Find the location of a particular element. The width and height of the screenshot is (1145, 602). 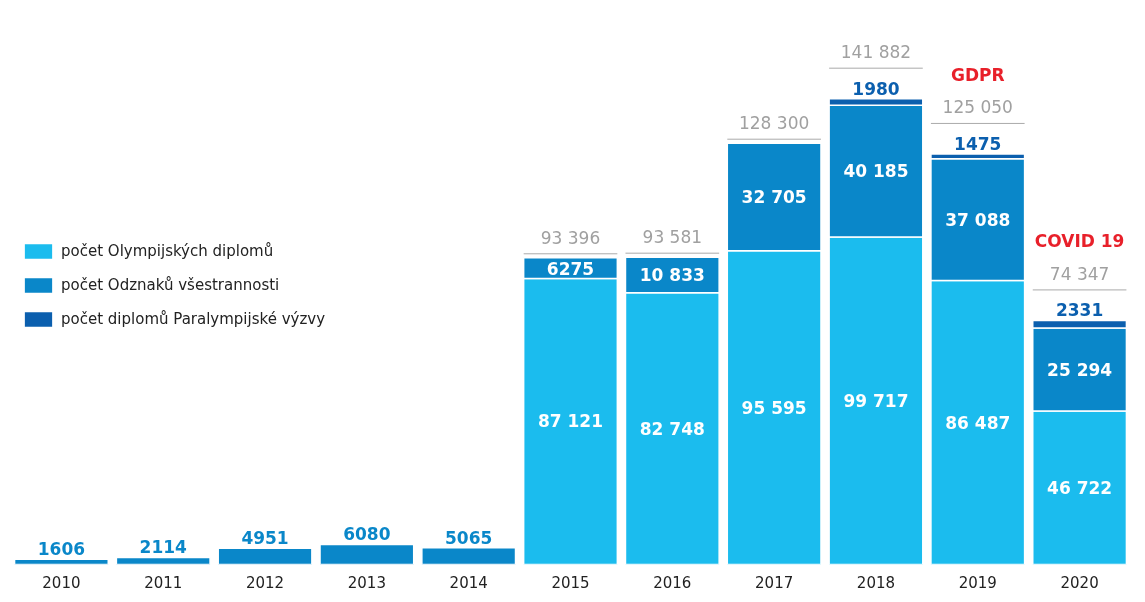

data-label: 46 722 is located at coordinates (1080, 487).